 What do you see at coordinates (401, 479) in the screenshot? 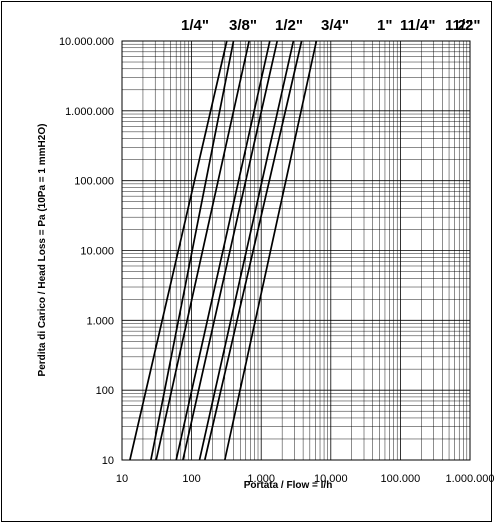
I see `x-tick-label: 100.000` at bounding box center [401, 479].